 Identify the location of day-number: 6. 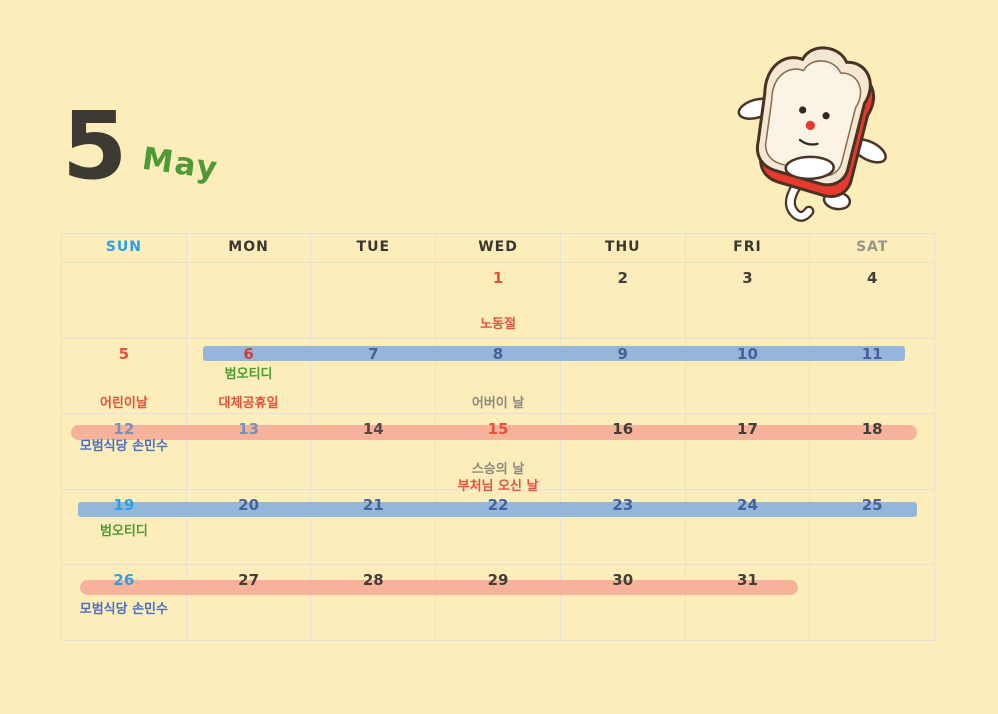
(248, 353).